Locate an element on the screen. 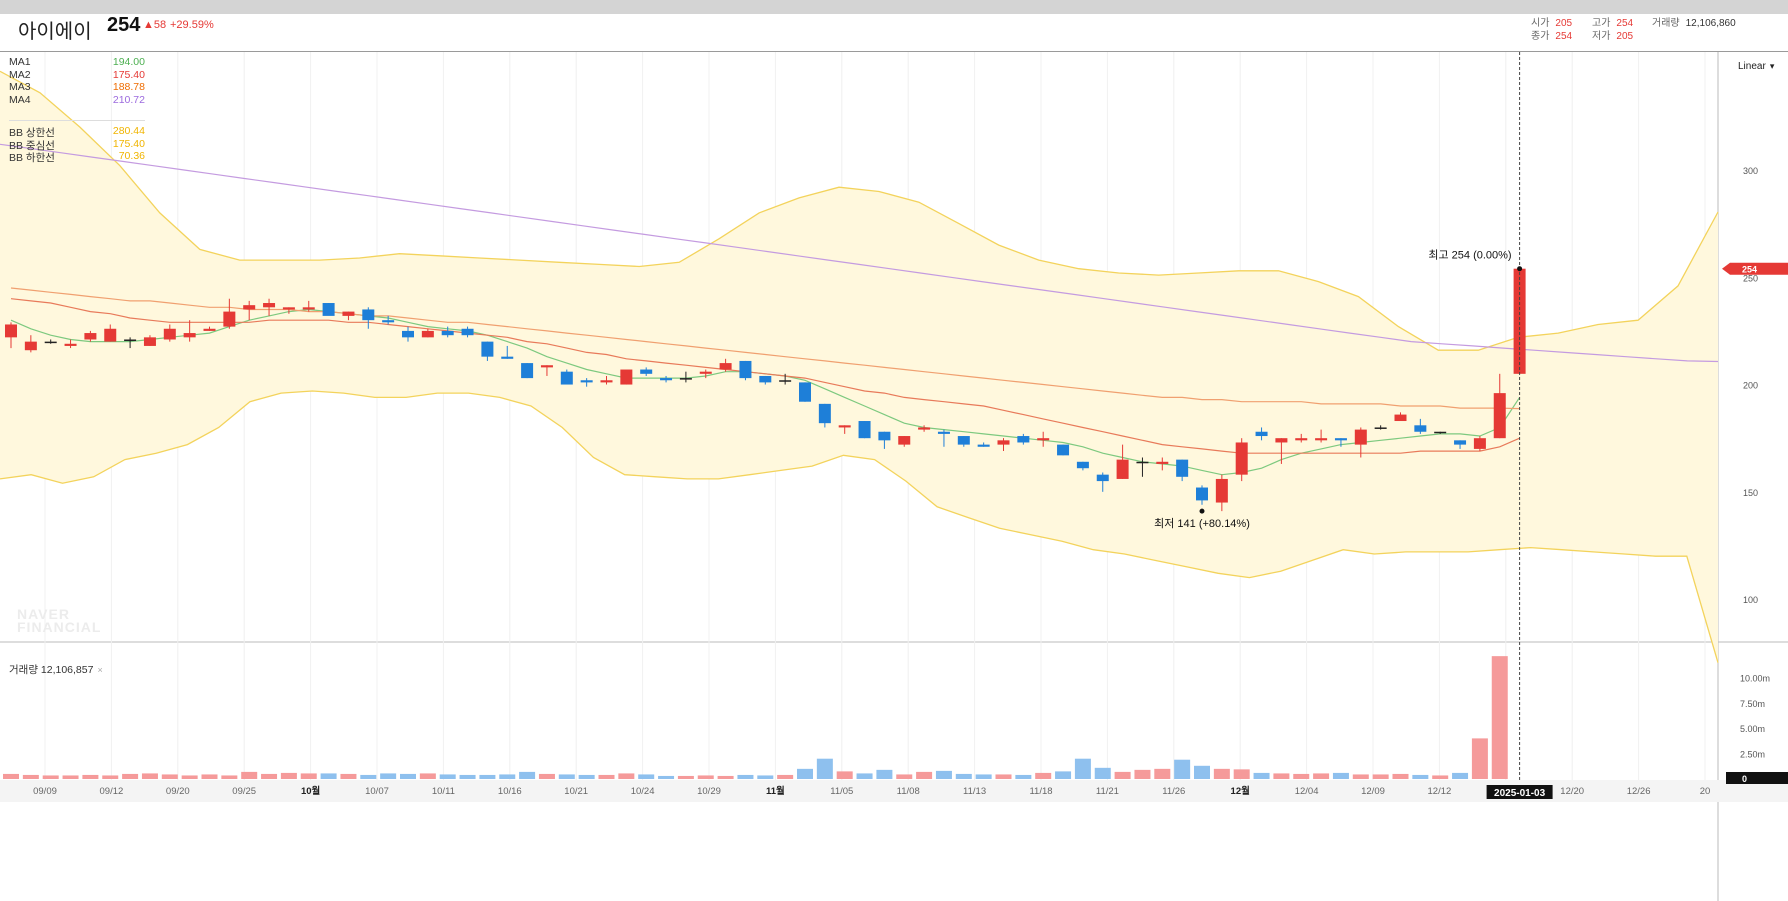 The image size is (1788, 901). legend-ma3: MA3 188.78 is located at coordinates (77, 87).